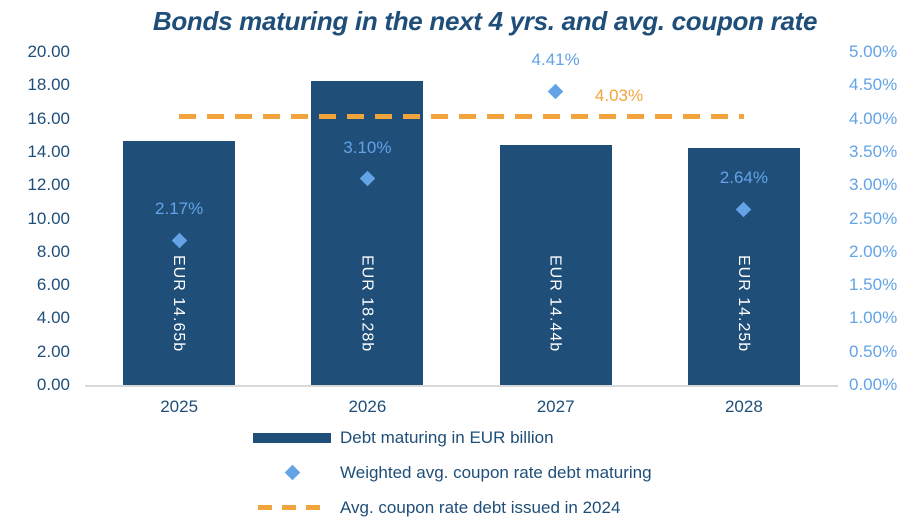 This screenshot has height=526, width=913. Describe the element at coordinates (873, 51) in the screenshot. I see `y-axis-right-tick-label: 5.00%` at that location.